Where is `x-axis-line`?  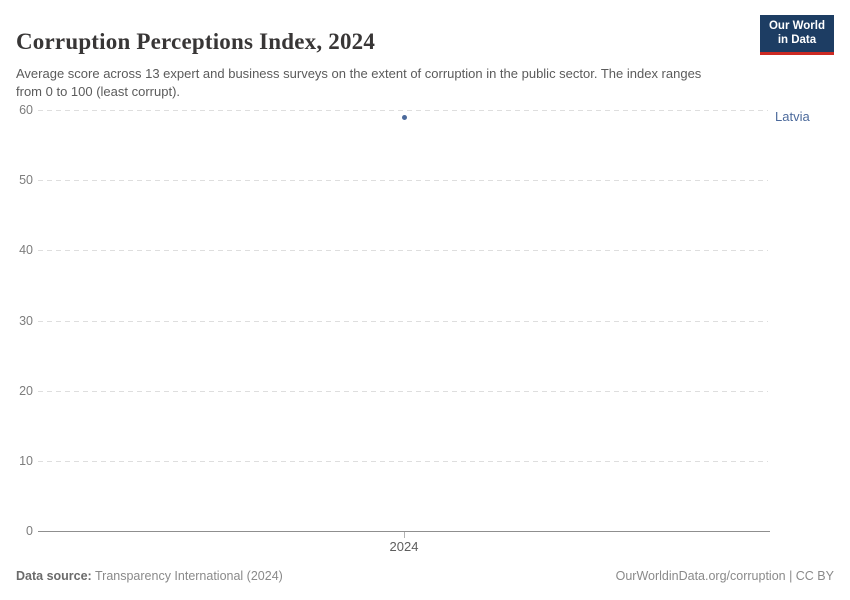 x-axis-line is located at coordinates (404, 531).